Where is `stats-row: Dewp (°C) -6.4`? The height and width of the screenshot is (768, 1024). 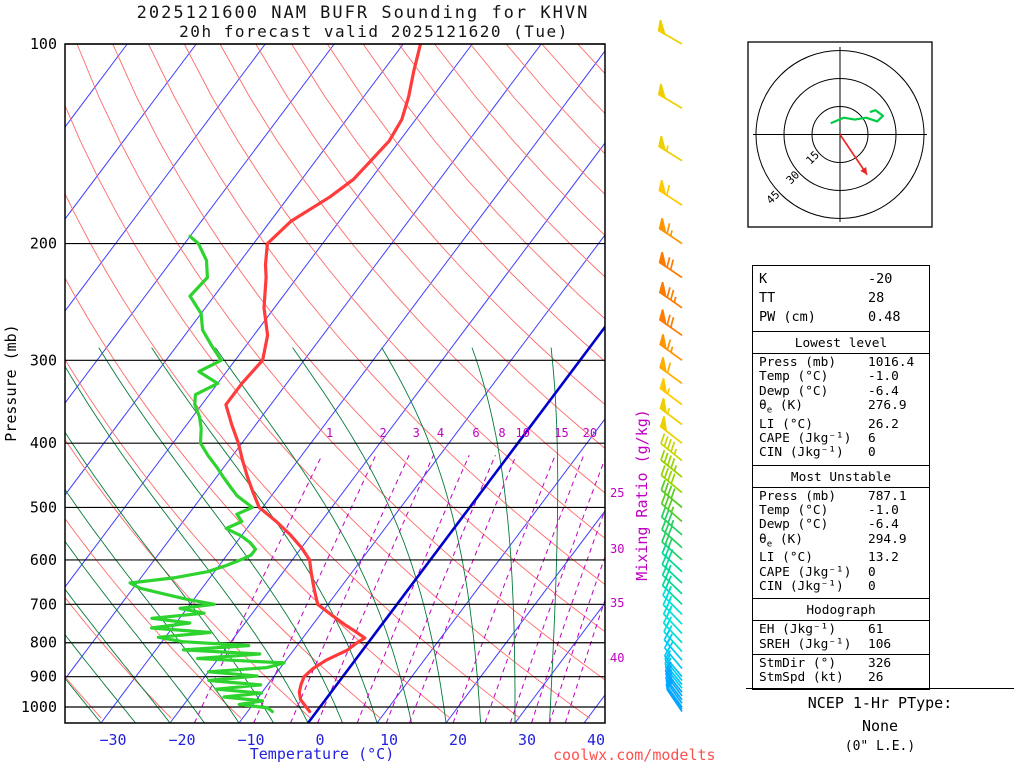 stats-row: Dewp (°C) -6.4 is located at coordinates (841, 391).